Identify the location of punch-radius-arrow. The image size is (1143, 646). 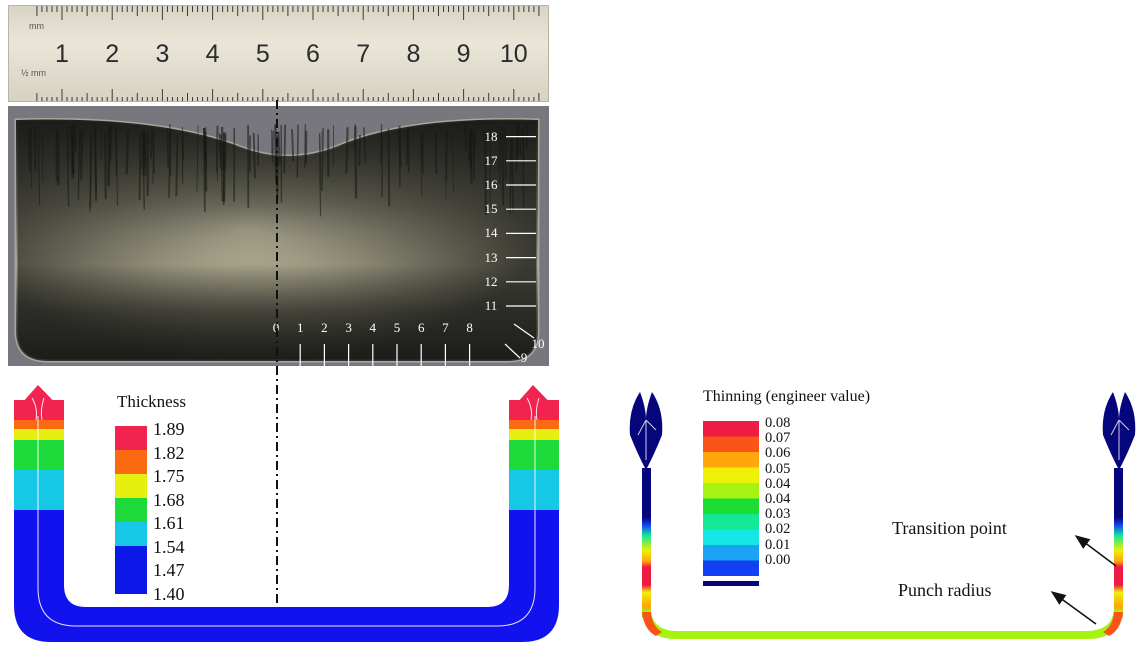
(1073, 608).